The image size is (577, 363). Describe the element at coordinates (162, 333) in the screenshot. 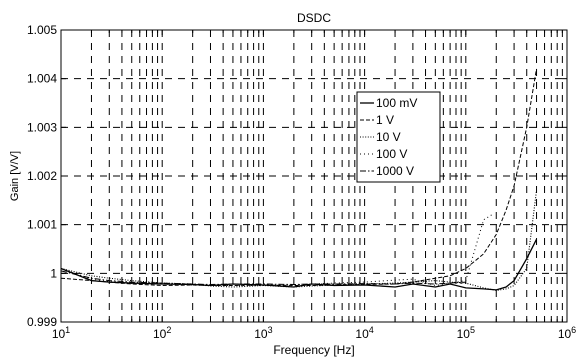

I see `x-tick-label: 10²` at that location.